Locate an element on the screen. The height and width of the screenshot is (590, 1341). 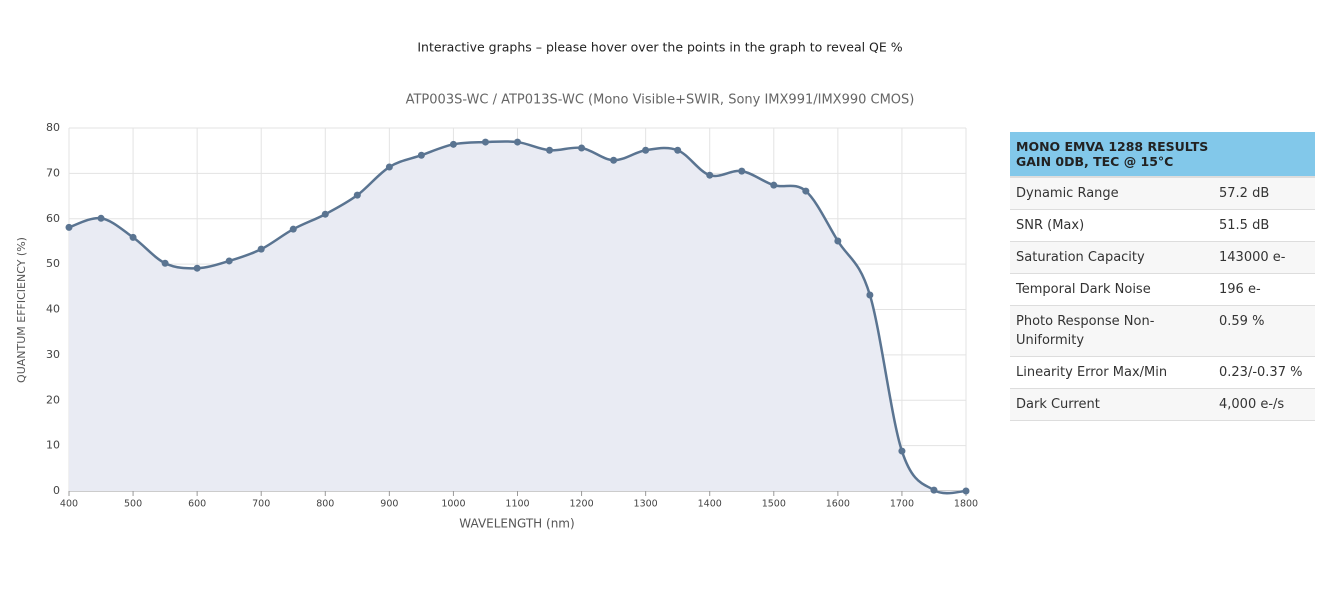
x-tick-label: 900 is located at coordinates (389, 504).